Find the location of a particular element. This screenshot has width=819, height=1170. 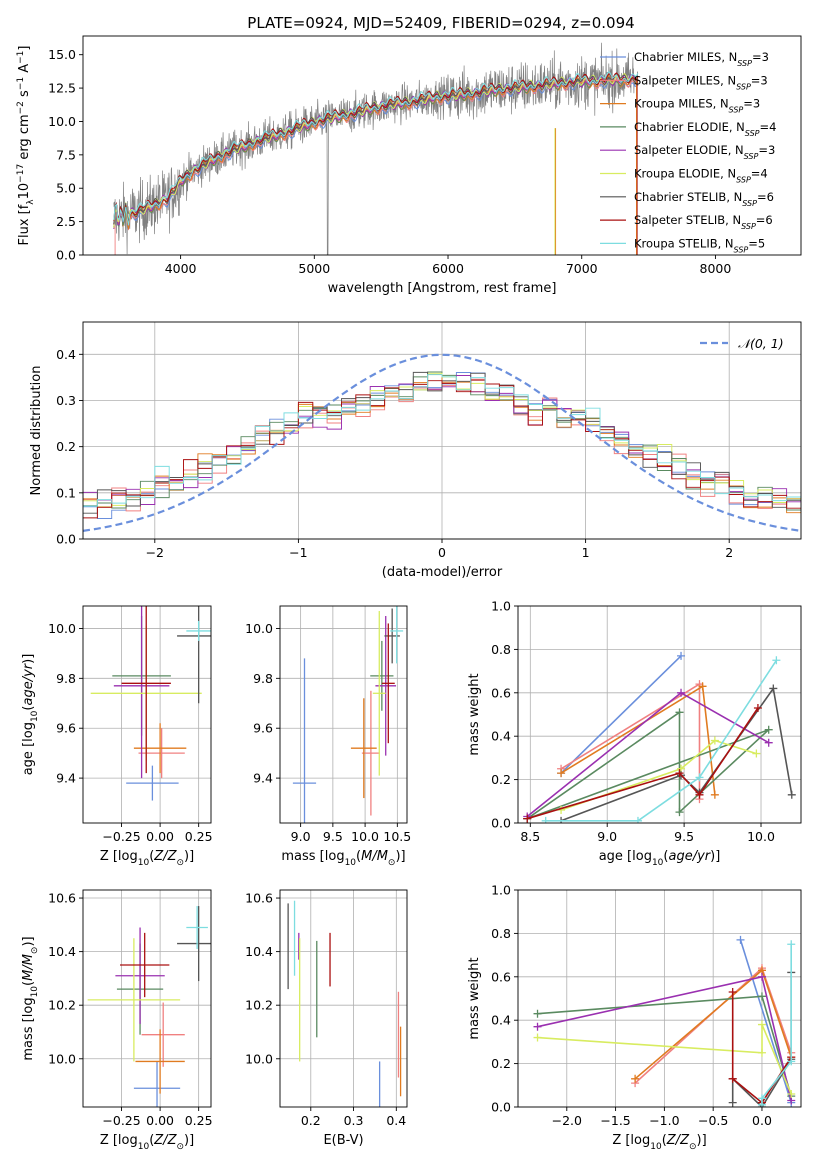

residuals-legend: 𝒩(0, 1) is located at coordinates (742, 343).